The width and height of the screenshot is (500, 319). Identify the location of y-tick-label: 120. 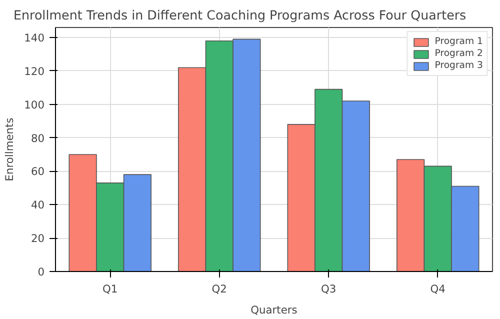
(34, 71).